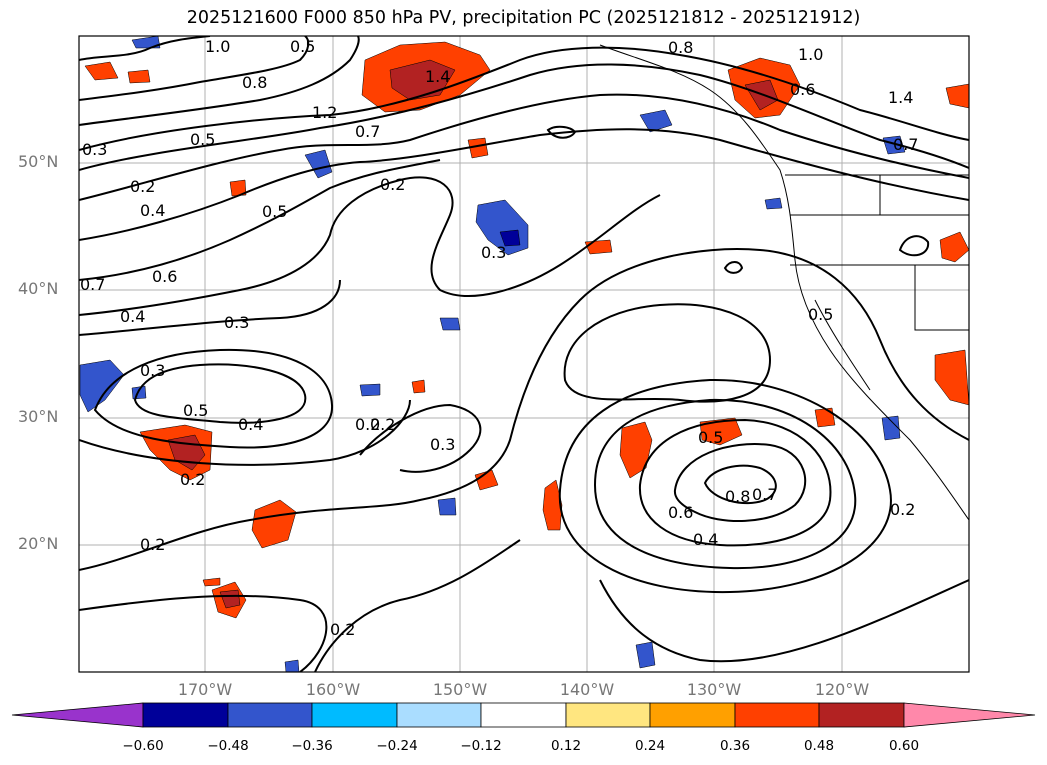 The height and width of the screenshot is (765, 1047). I want to click on colorbar-tick: −0.48, so click(228, 746).